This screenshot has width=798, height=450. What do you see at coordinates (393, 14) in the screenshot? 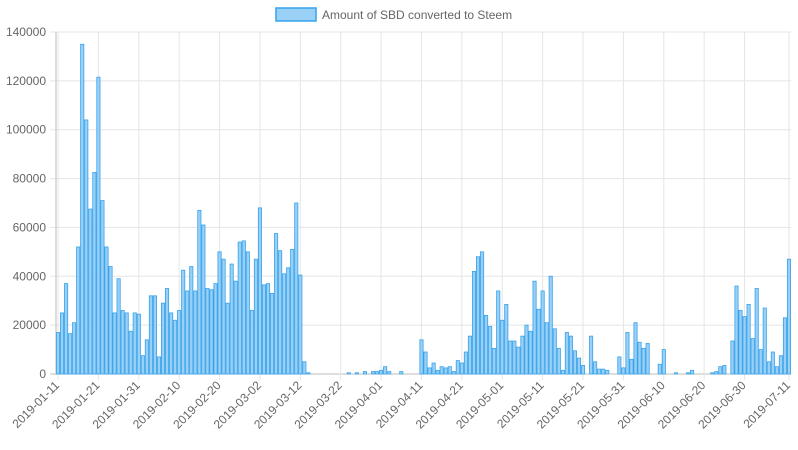
I see `chart-legend: Amount of SBD converted to Steem` at bounding box center [393, 14].